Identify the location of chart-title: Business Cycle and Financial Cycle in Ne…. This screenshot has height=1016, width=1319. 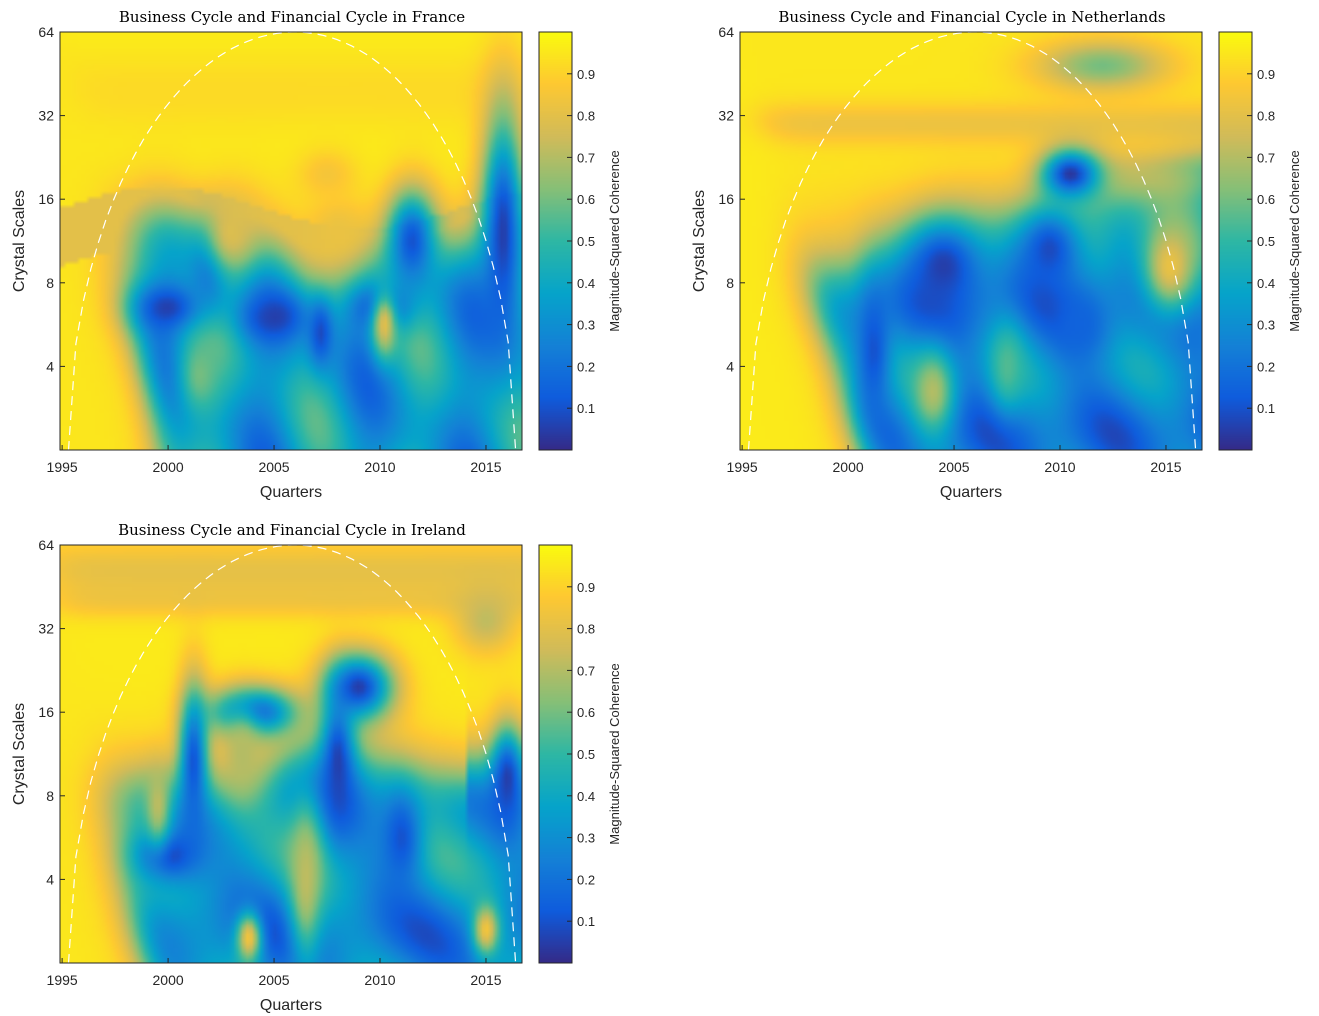
(971, 17).